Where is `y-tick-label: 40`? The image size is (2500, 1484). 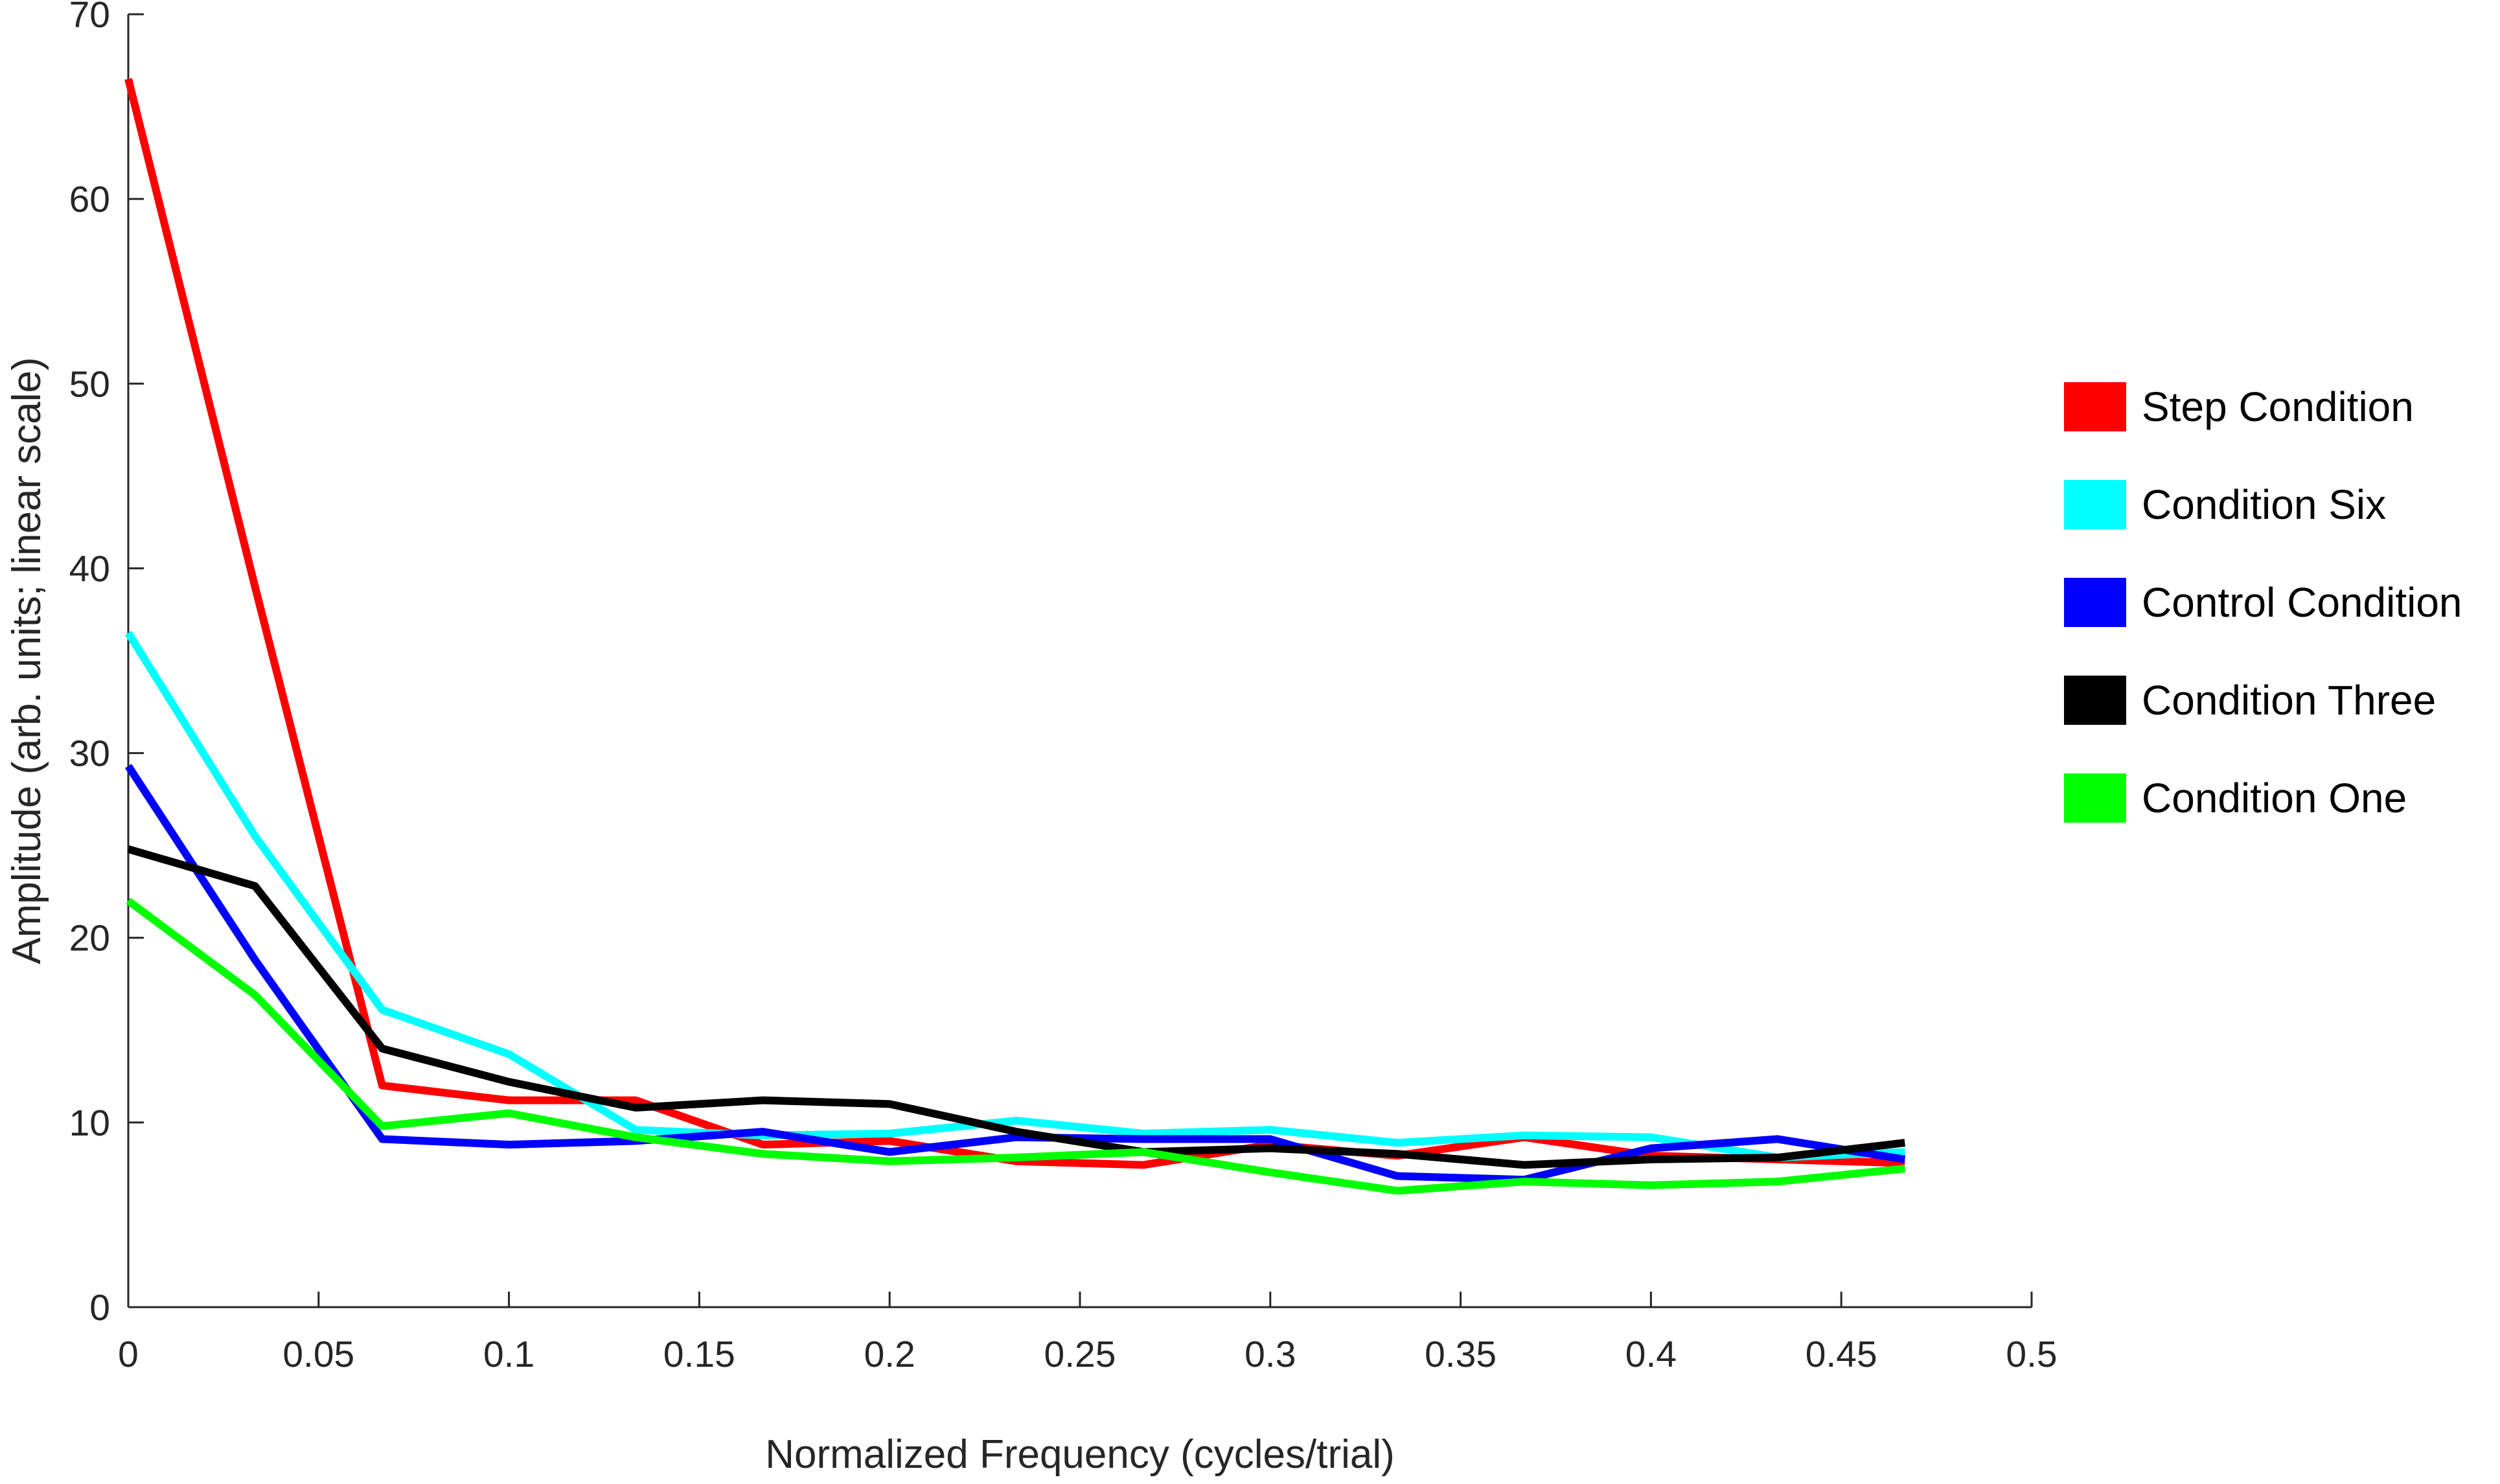
y-tick-label: 40 is located at coordinates (89, 568).